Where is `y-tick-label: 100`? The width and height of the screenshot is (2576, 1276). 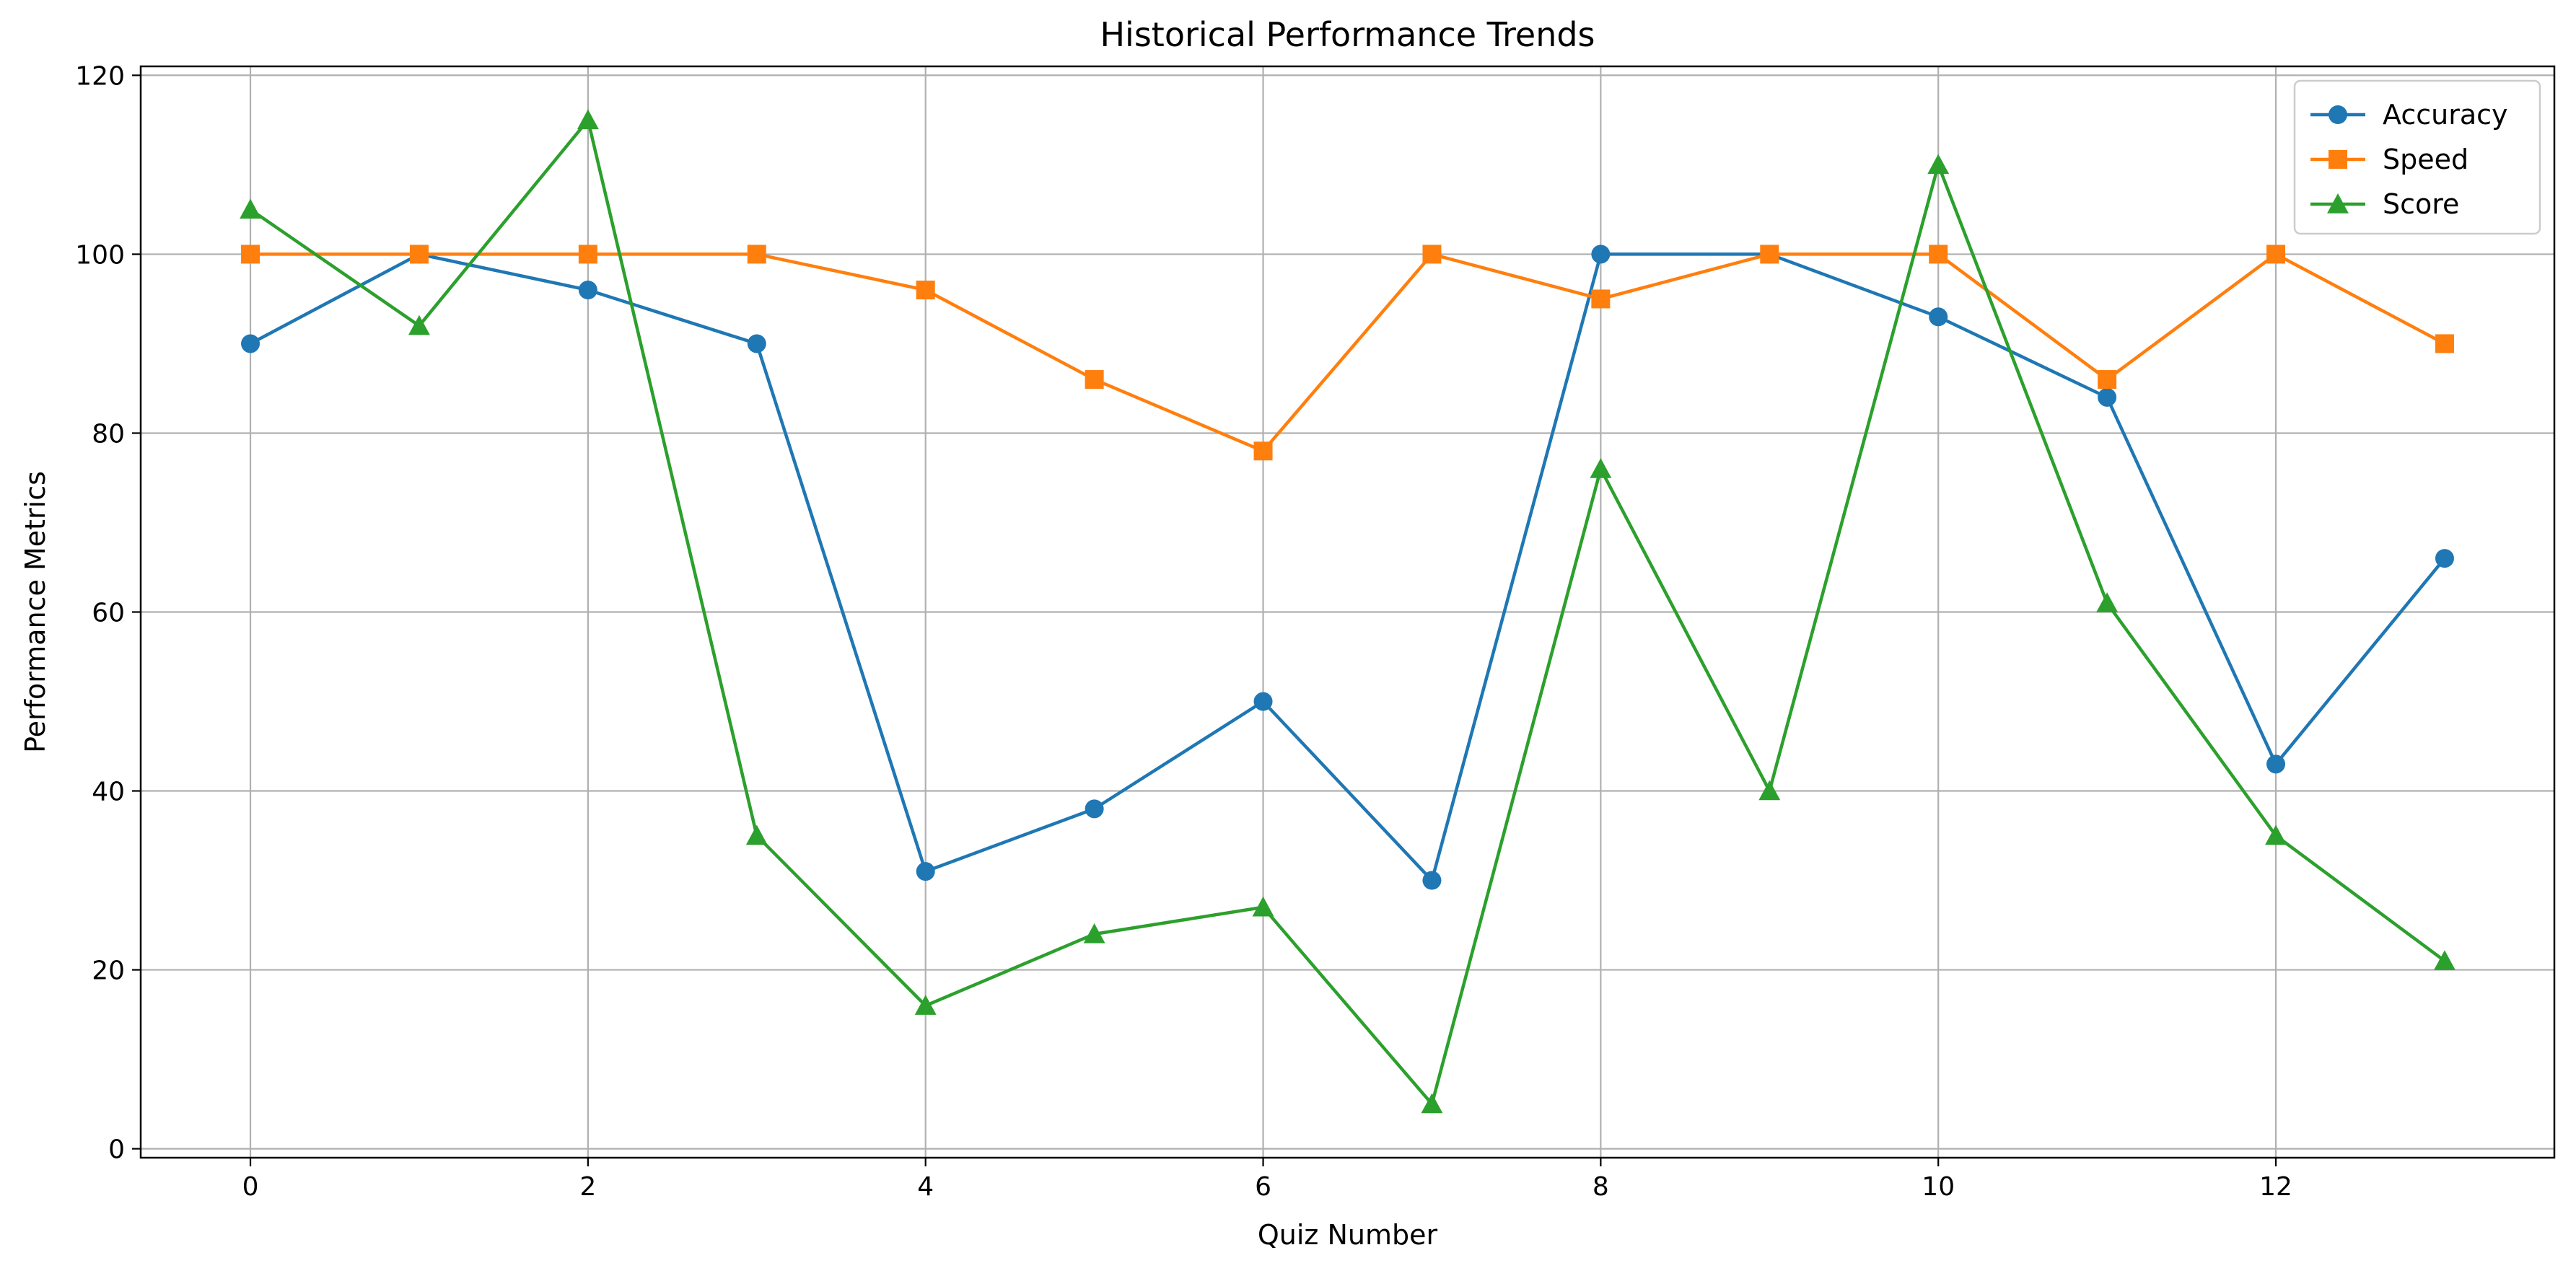 y-tick-label: 100 is located at coordinates (100, 255).